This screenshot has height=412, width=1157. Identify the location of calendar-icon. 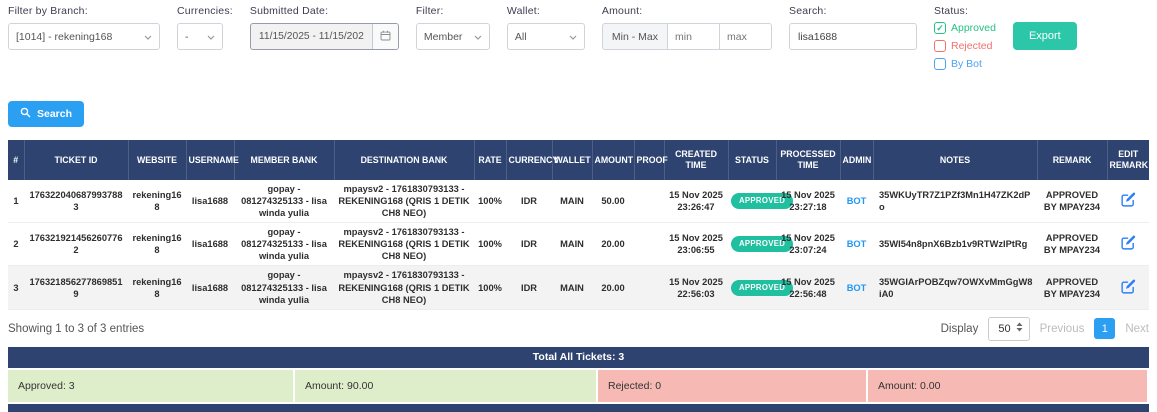
(385, 36).